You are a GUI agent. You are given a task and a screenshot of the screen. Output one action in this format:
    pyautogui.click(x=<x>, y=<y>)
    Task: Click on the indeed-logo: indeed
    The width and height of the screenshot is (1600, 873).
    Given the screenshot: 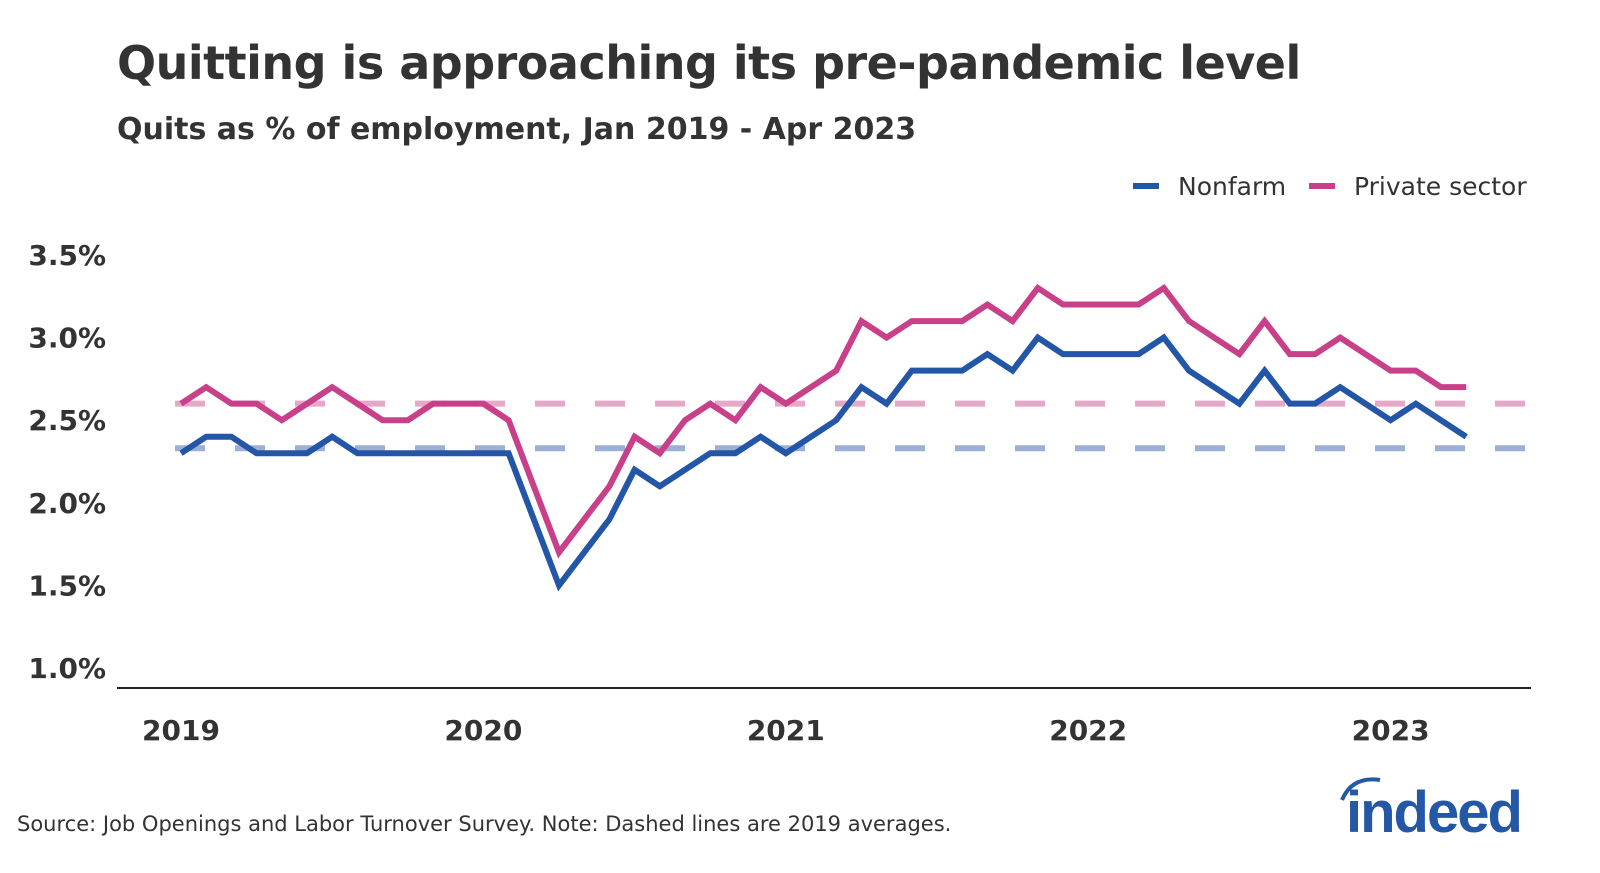 What is the action you would take?
    pyautogui.click(x=1431, y=808)
    